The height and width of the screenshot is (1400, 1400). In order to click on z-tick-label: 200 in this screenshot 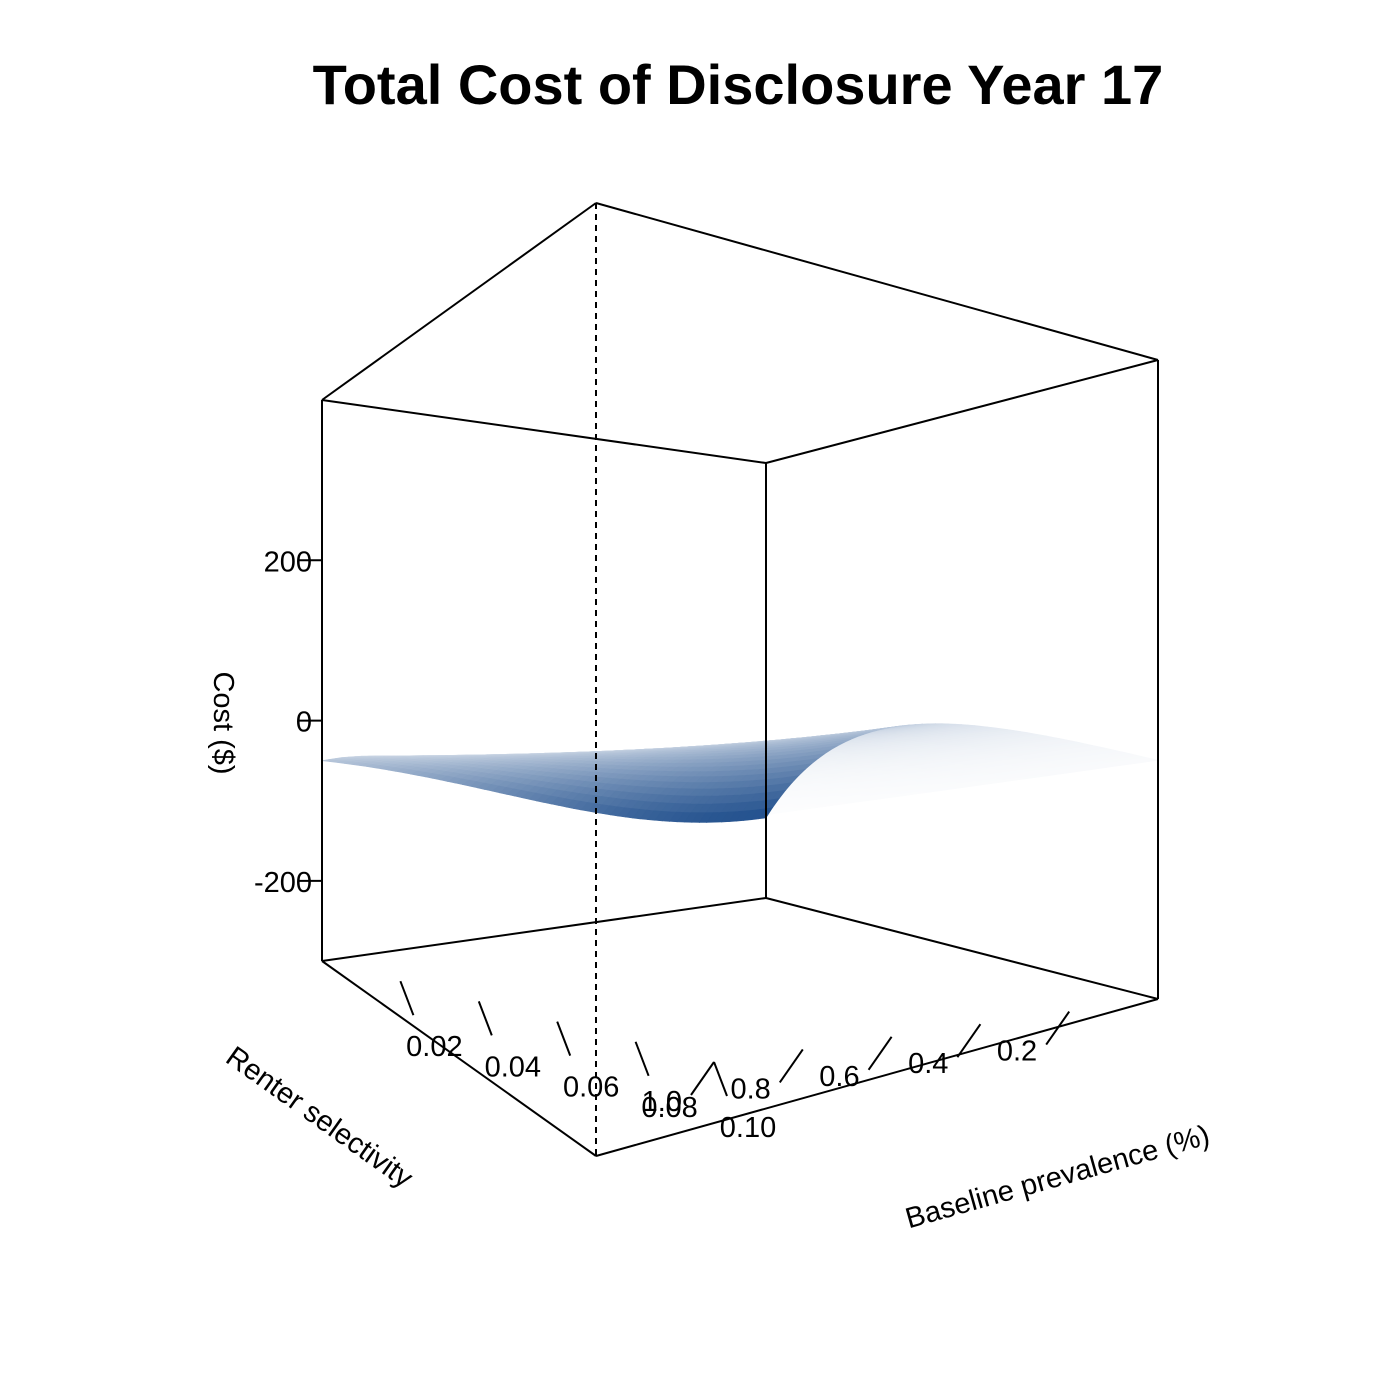, I will do `click(288, 562)`.